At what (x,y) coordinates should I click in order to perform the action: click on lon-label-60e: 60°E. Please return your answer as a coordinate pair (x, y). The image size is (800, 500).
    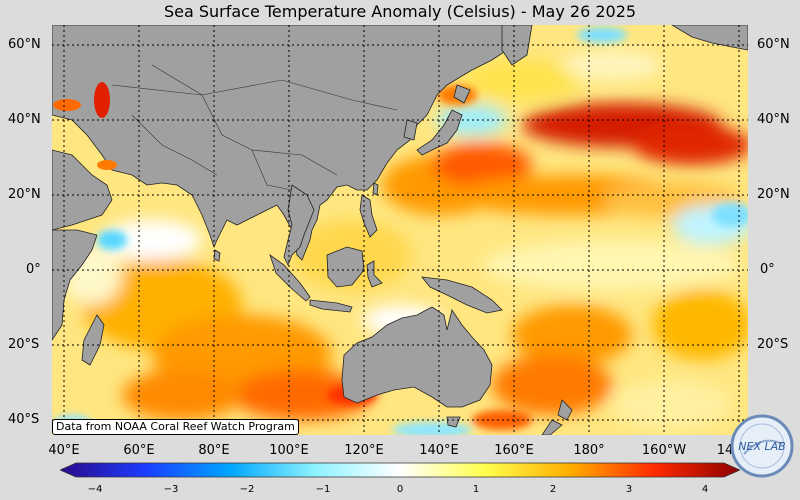
    Looking at the image, I should click on (139, 450).